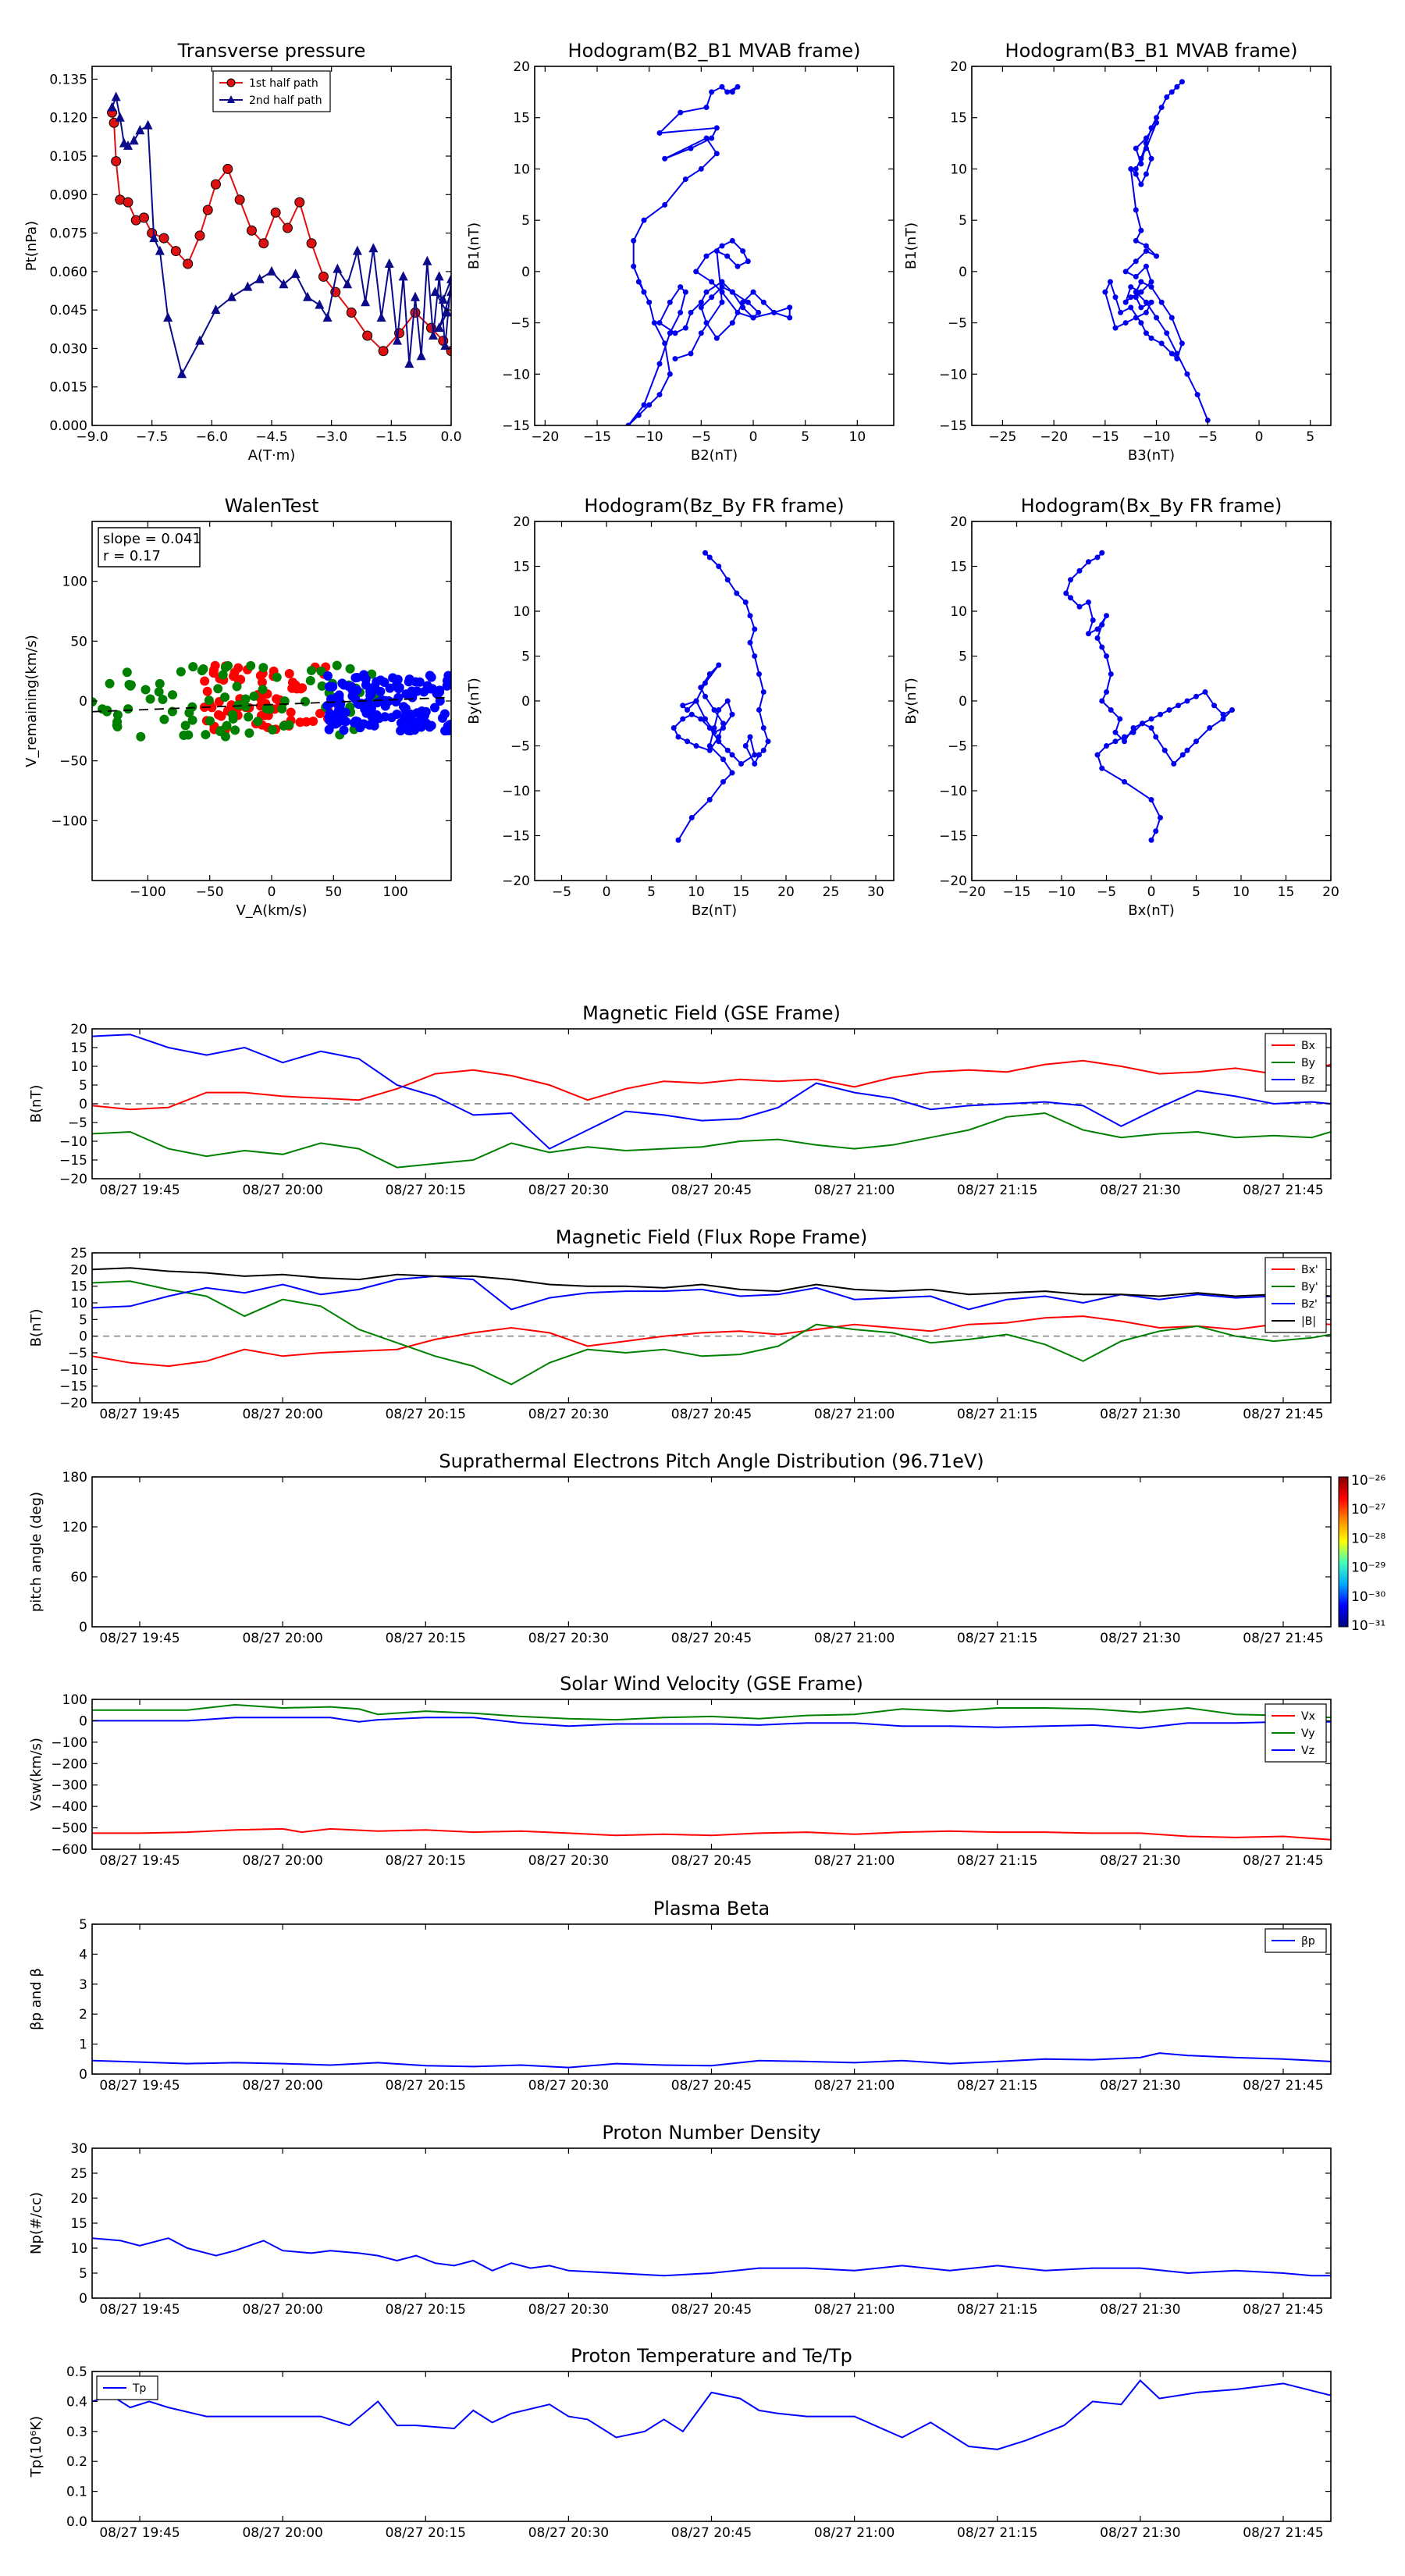 The width and height of the screenshot is (1405, 2576). What do you see at coordinates (69, 1743) in the screenshot?
I see `y-tick-label: −100` at bounding box center [69, 1743].